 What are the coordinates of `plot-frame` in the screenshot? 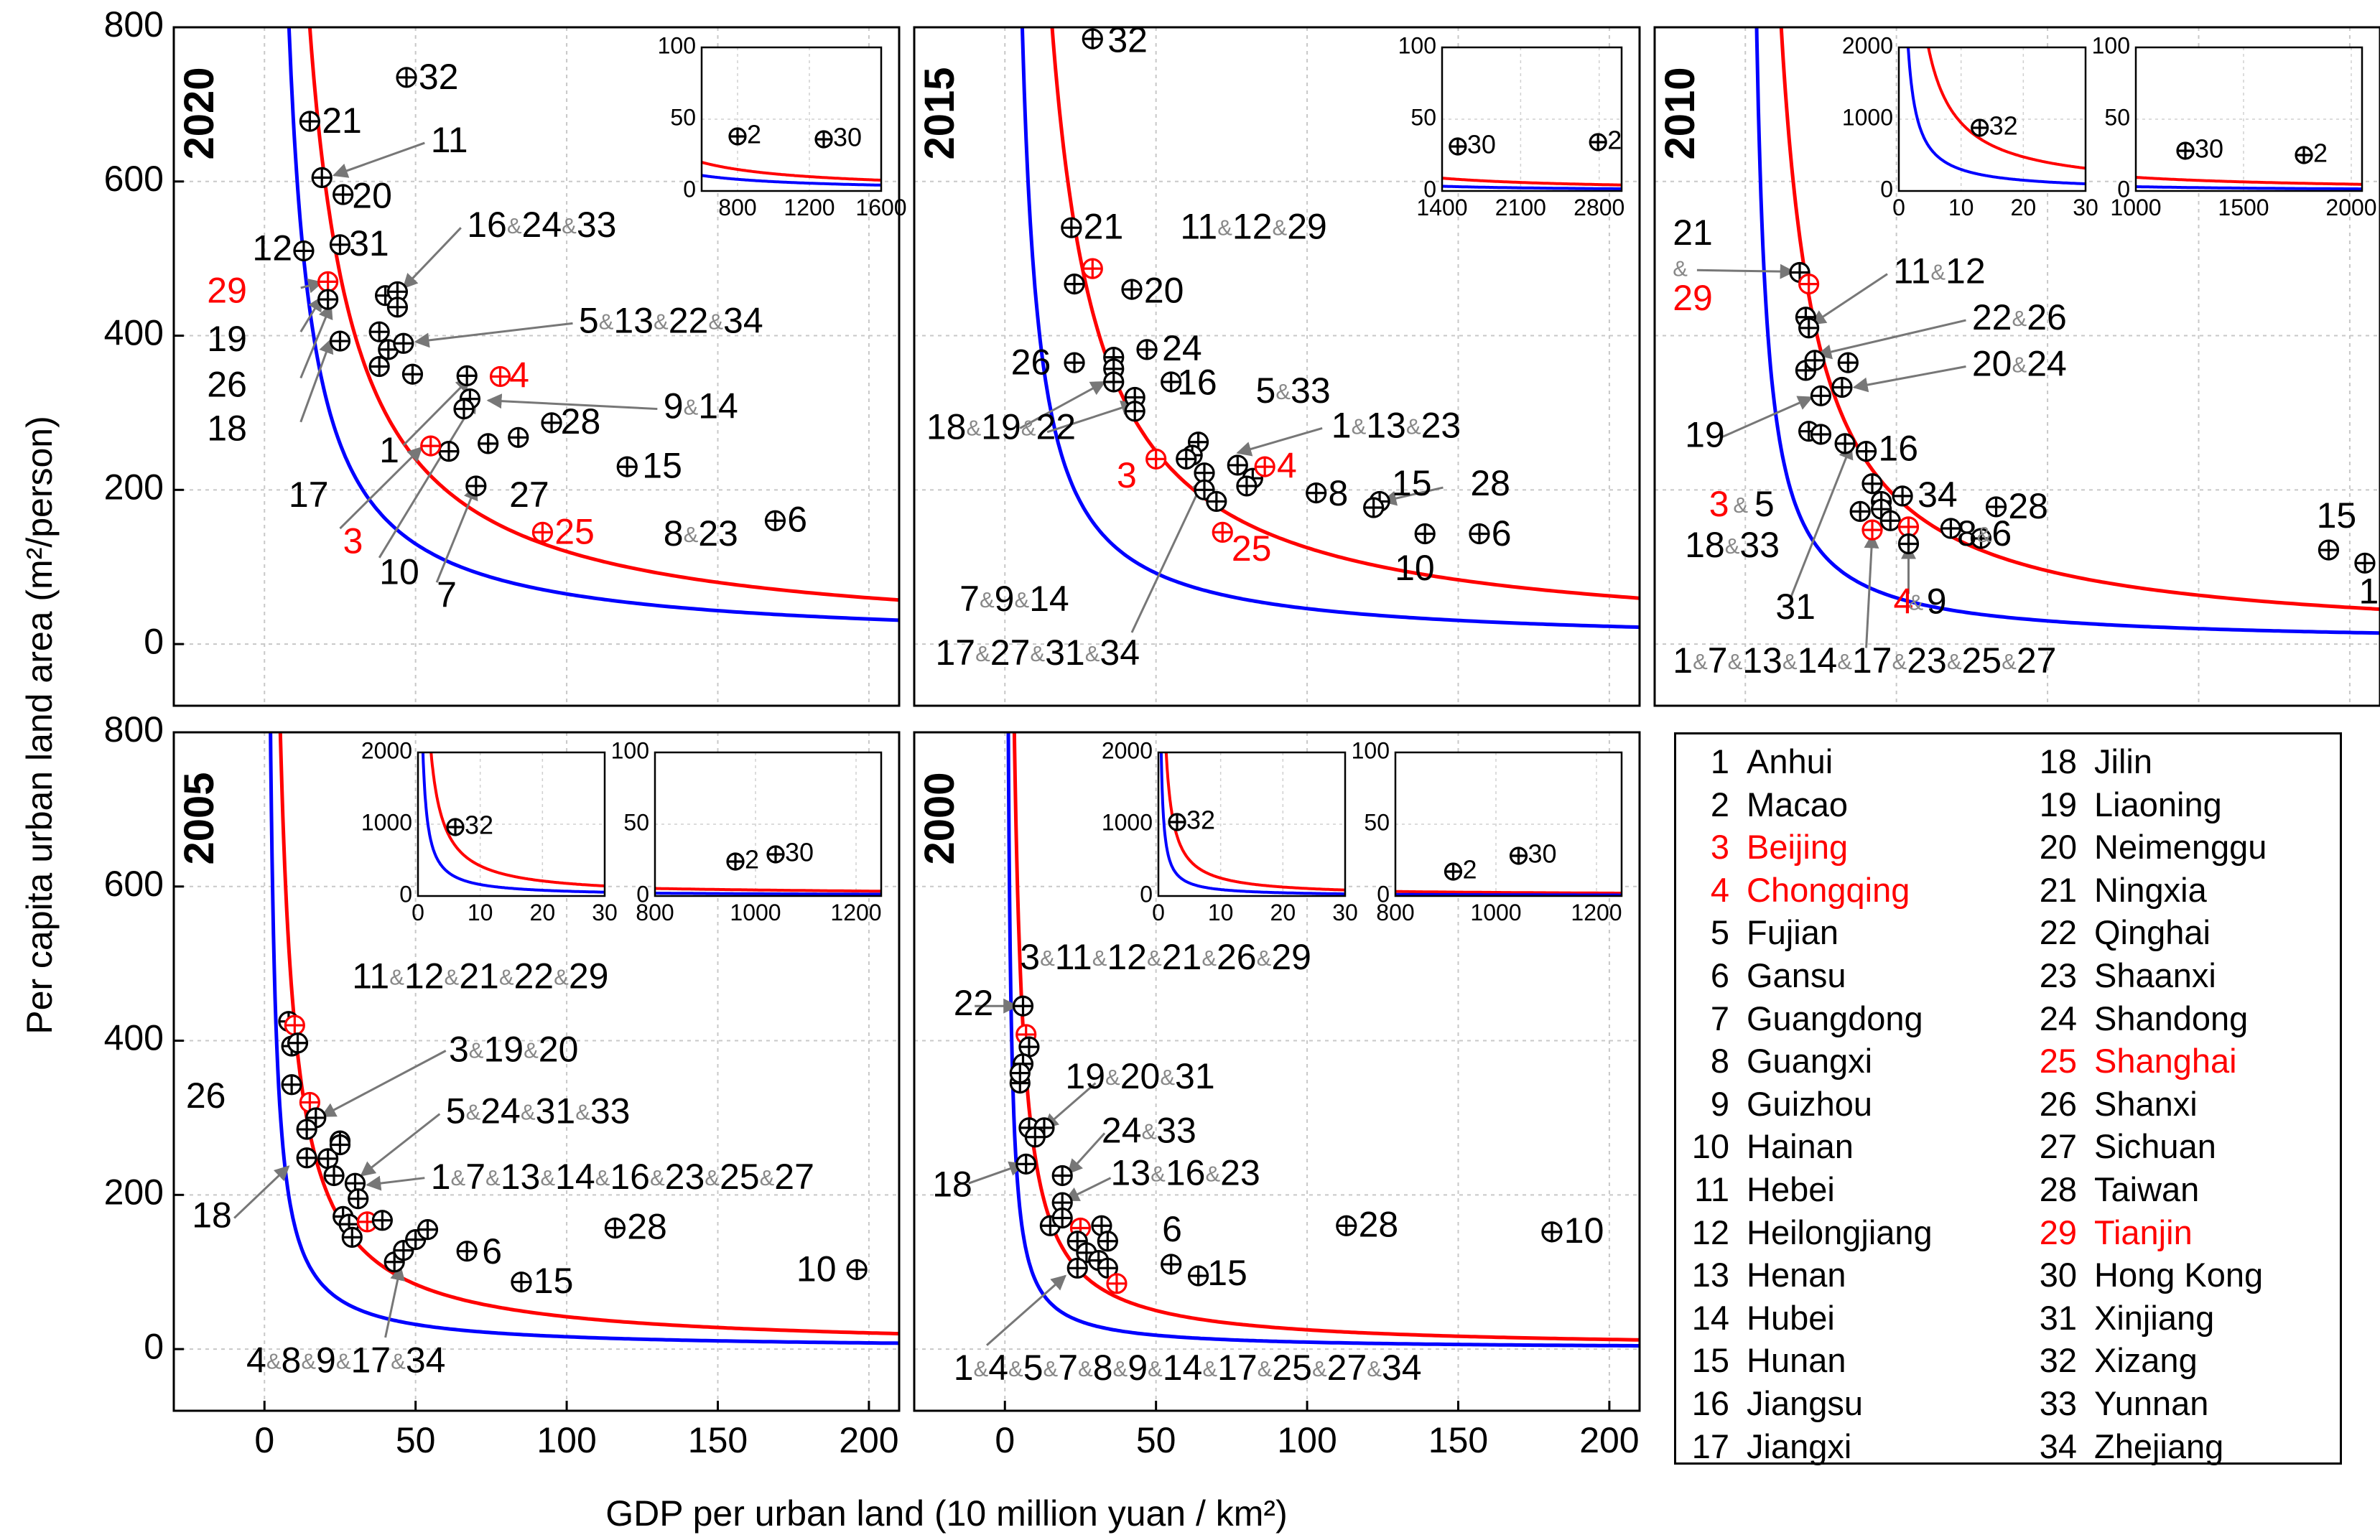 It's located at (1277, 366).